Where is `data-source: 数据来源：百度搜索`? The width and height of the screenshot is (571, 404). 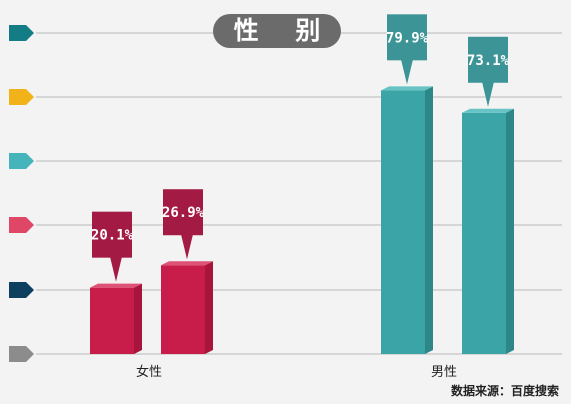 data-source: 数据来源：百度搜索 is located at coordinates (504, 391).